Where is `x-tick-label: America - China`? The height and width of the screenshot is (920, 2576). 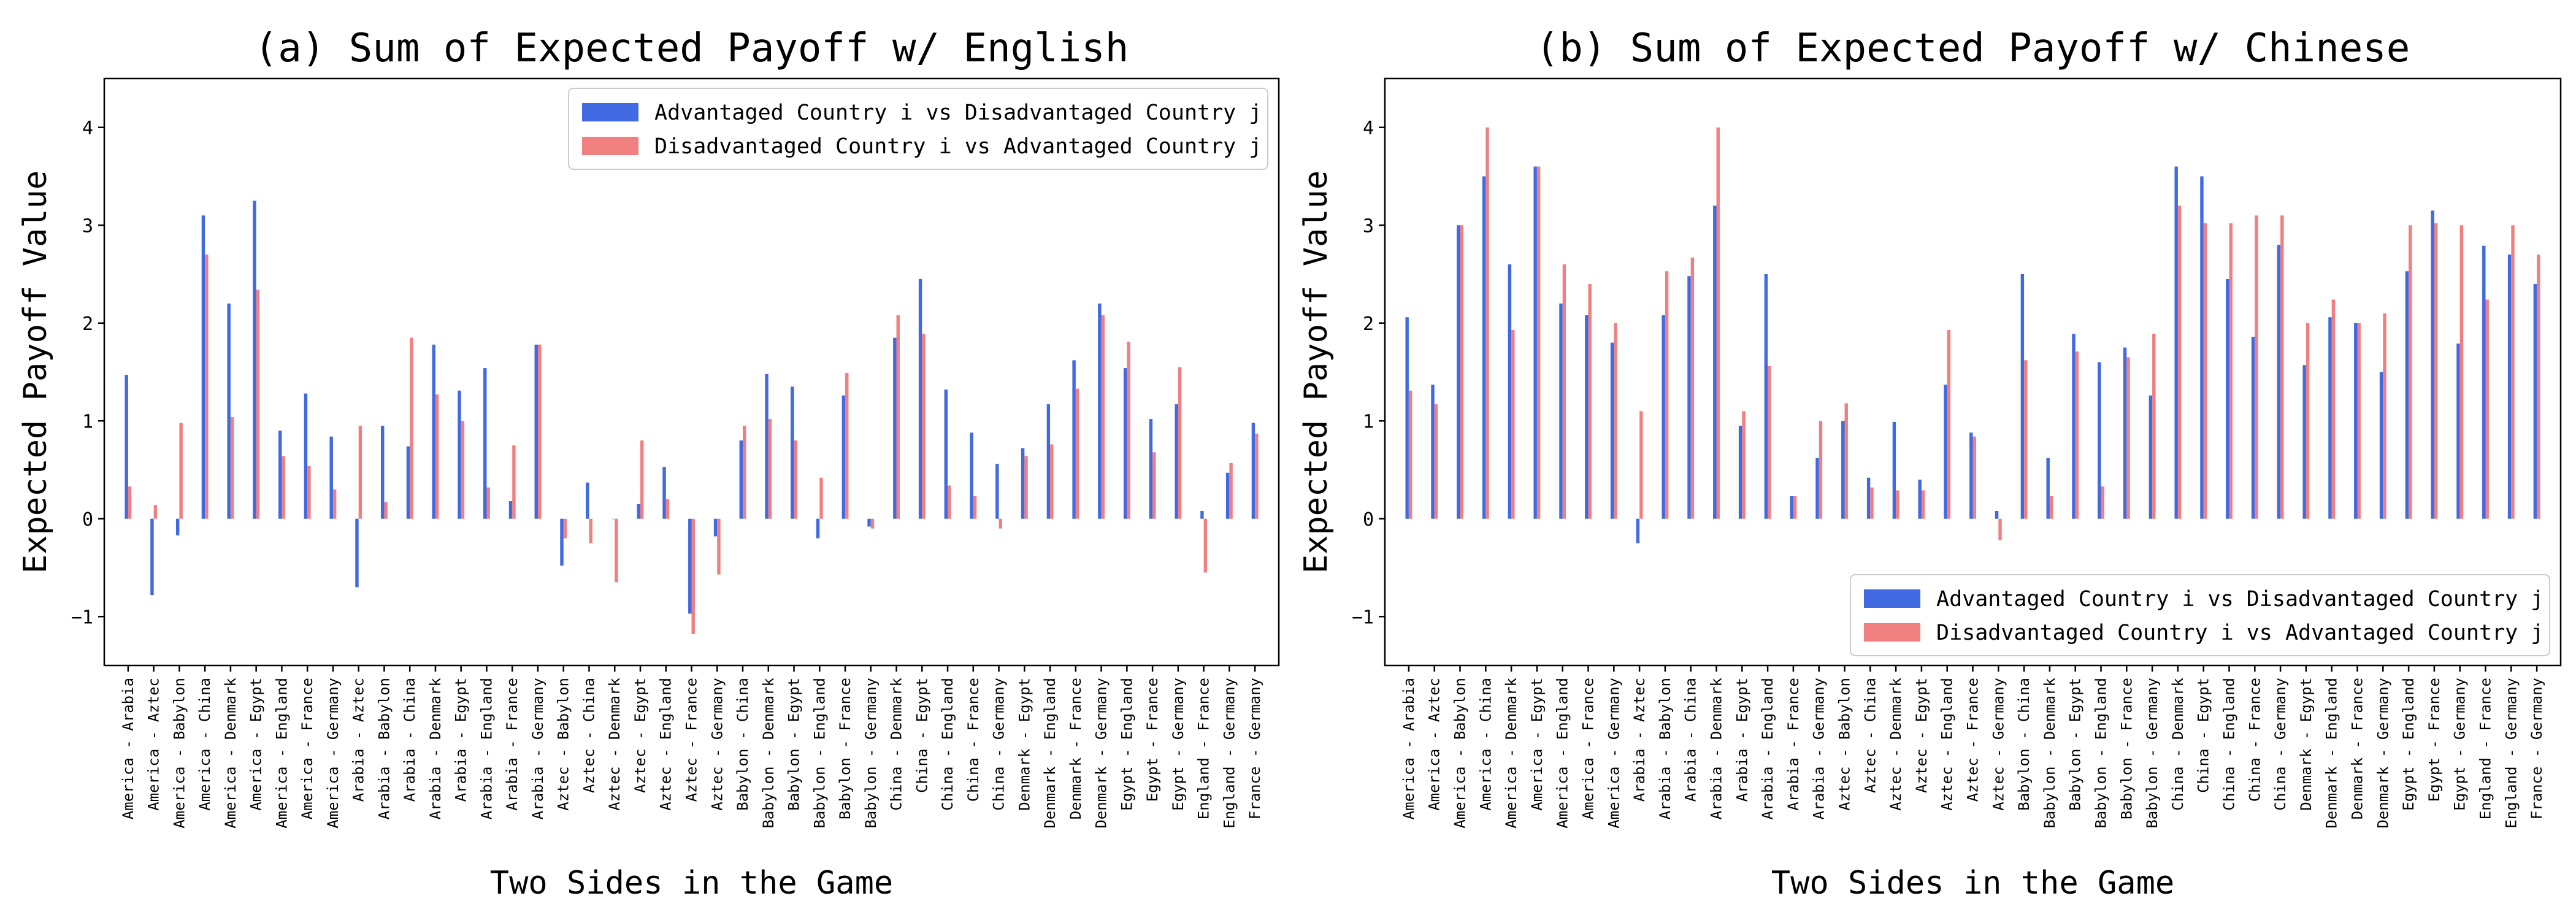
x-tick-label: America - China is located at coordinates (204, 744).